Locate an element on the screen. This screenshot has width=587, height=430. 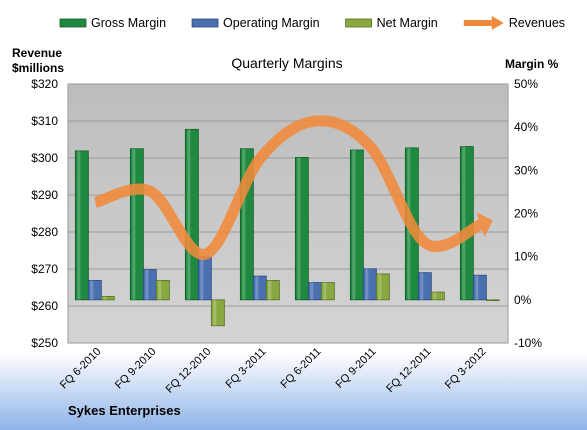
legend-swatch-arrow is located at coordinates (497, 23).